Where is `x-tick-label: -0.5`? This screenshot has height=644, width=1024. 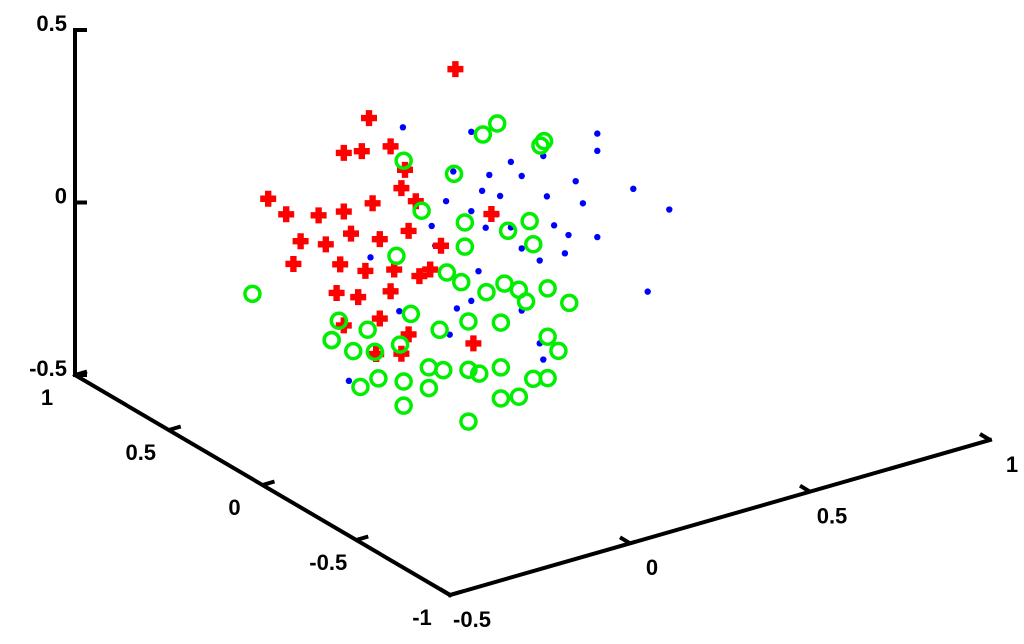 x-tick-label: -0.5 is located at coordinates (472, 619).